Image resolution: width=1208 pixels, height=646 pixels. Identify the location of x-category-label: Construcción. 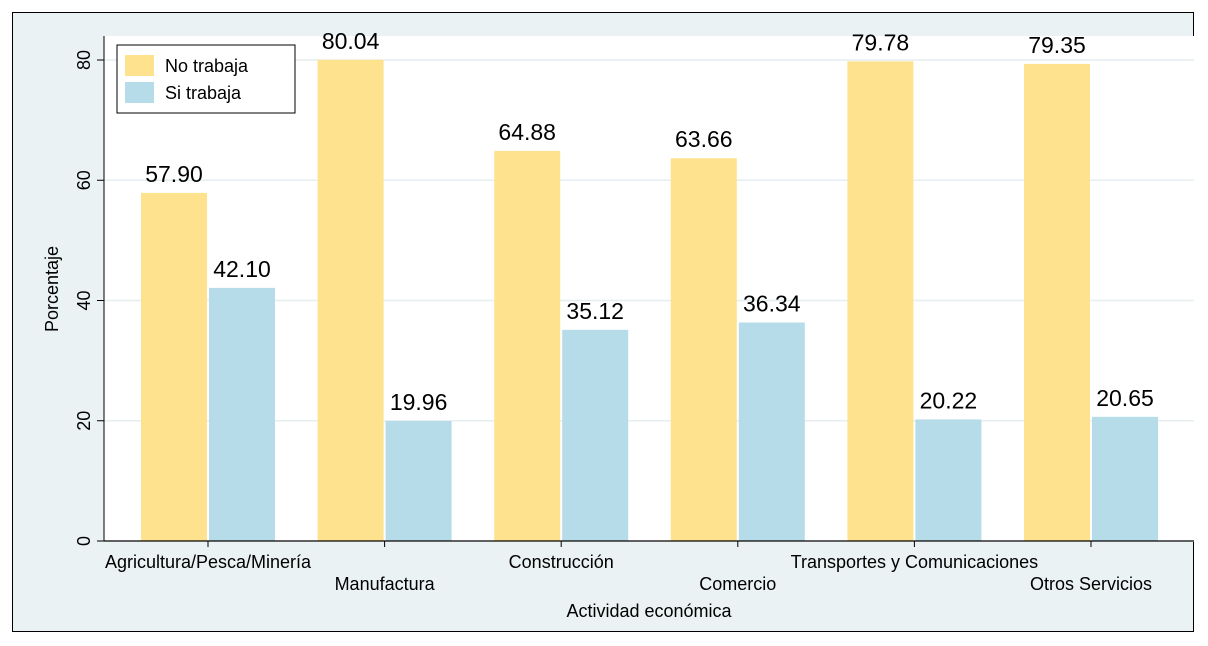
(561, 562).